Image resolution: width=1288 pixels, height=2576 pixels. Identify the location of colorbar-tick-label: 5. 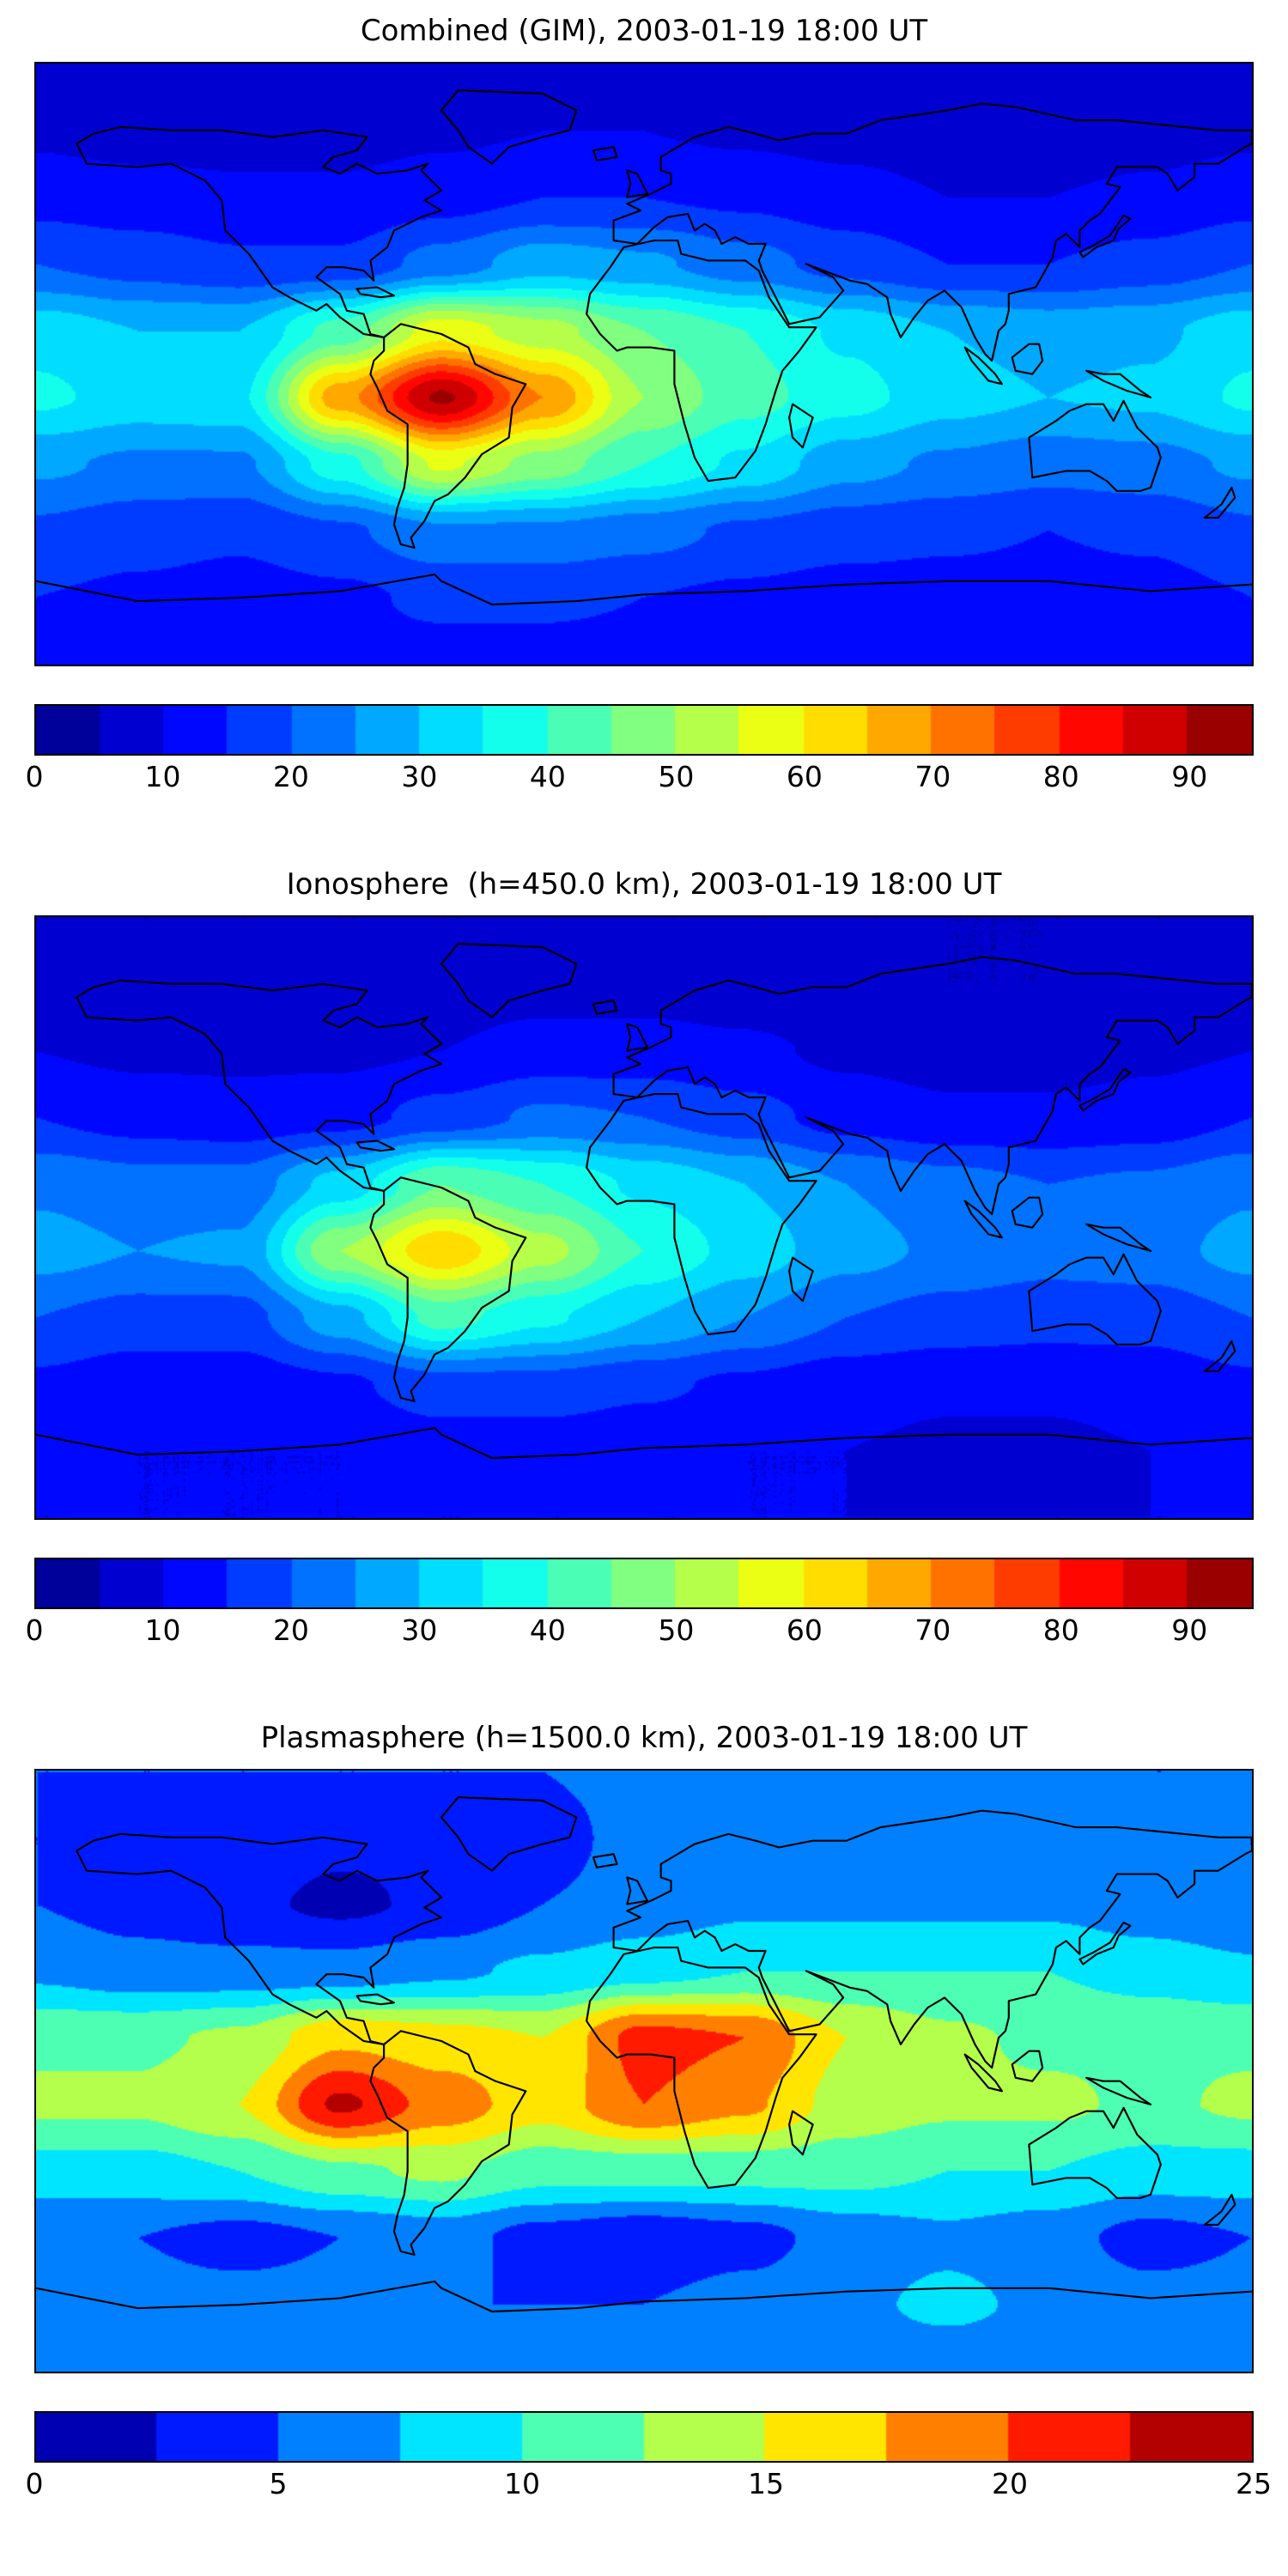
(279, 2484).